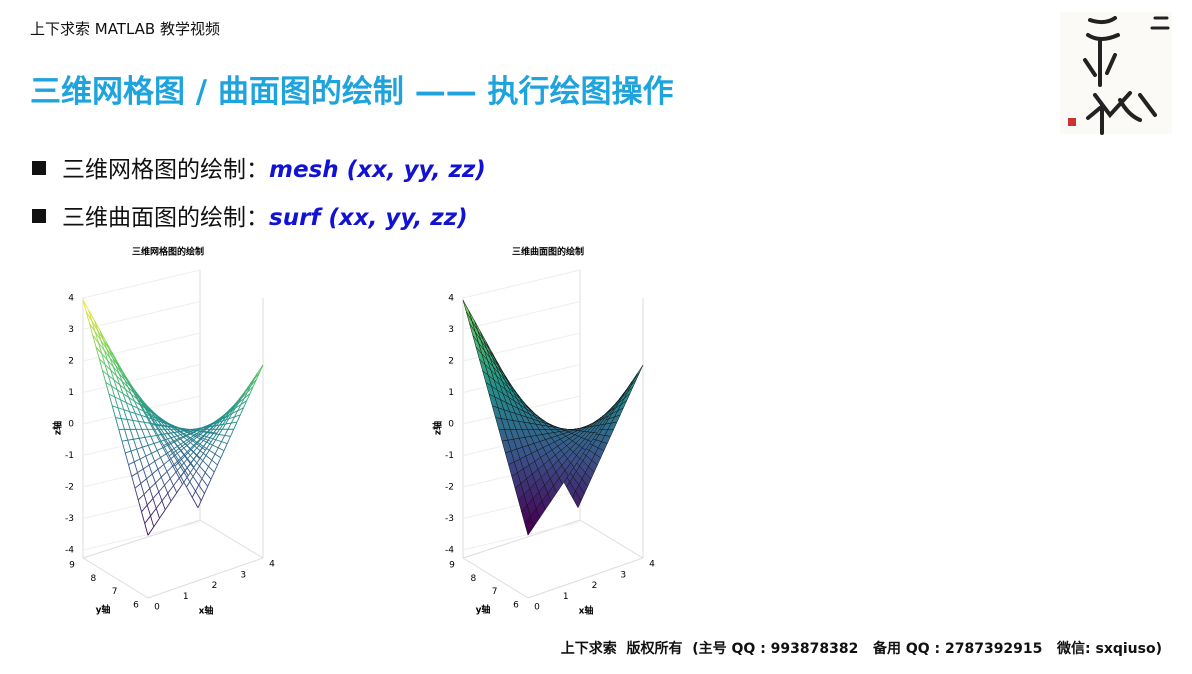 The width and height of the screenshot is (1192, 674). What do you see at coordinates (566, 597) in the screenshot?
I see `x-tick-label: 1` at bounding box center [566, 597].